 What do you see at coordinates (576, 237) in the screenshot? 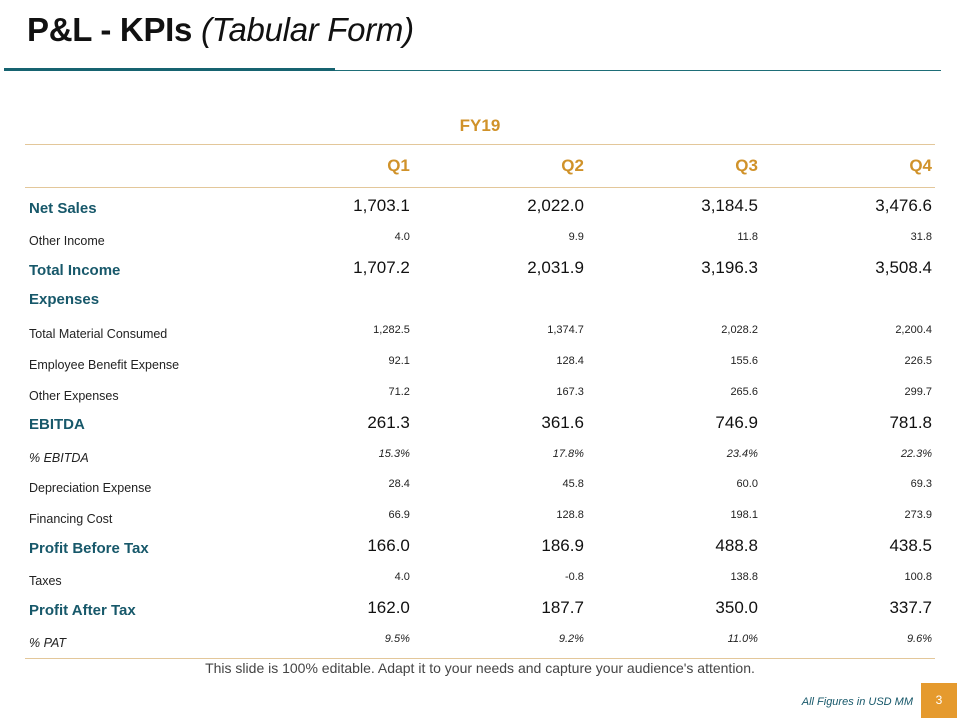
I see `value-cell-q2: 9.9` at bounding box center [576, 237].